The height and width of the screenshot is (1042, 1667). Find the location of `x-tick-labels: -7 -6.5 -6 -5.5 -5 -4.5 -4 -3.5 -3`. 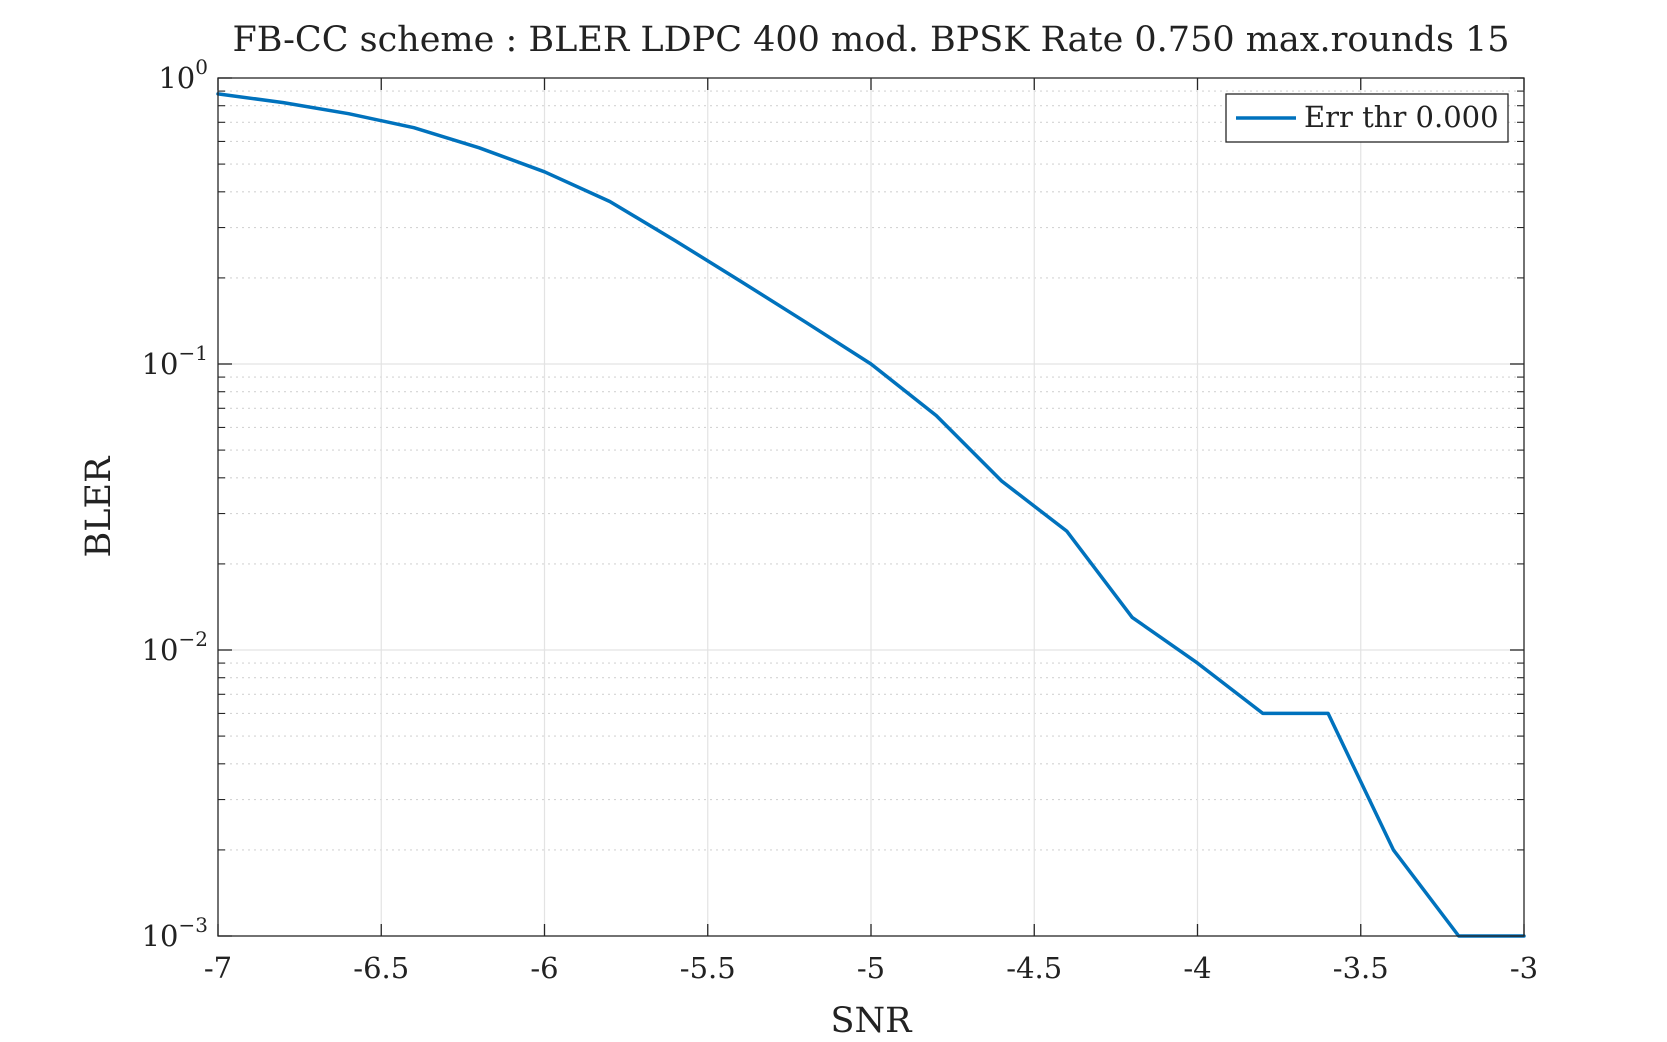

x-tick-labels: -7 -6.5 -6 -5.5 -5 -4.5 -4 -3.5 -3 is located at coordinates (871, 968).